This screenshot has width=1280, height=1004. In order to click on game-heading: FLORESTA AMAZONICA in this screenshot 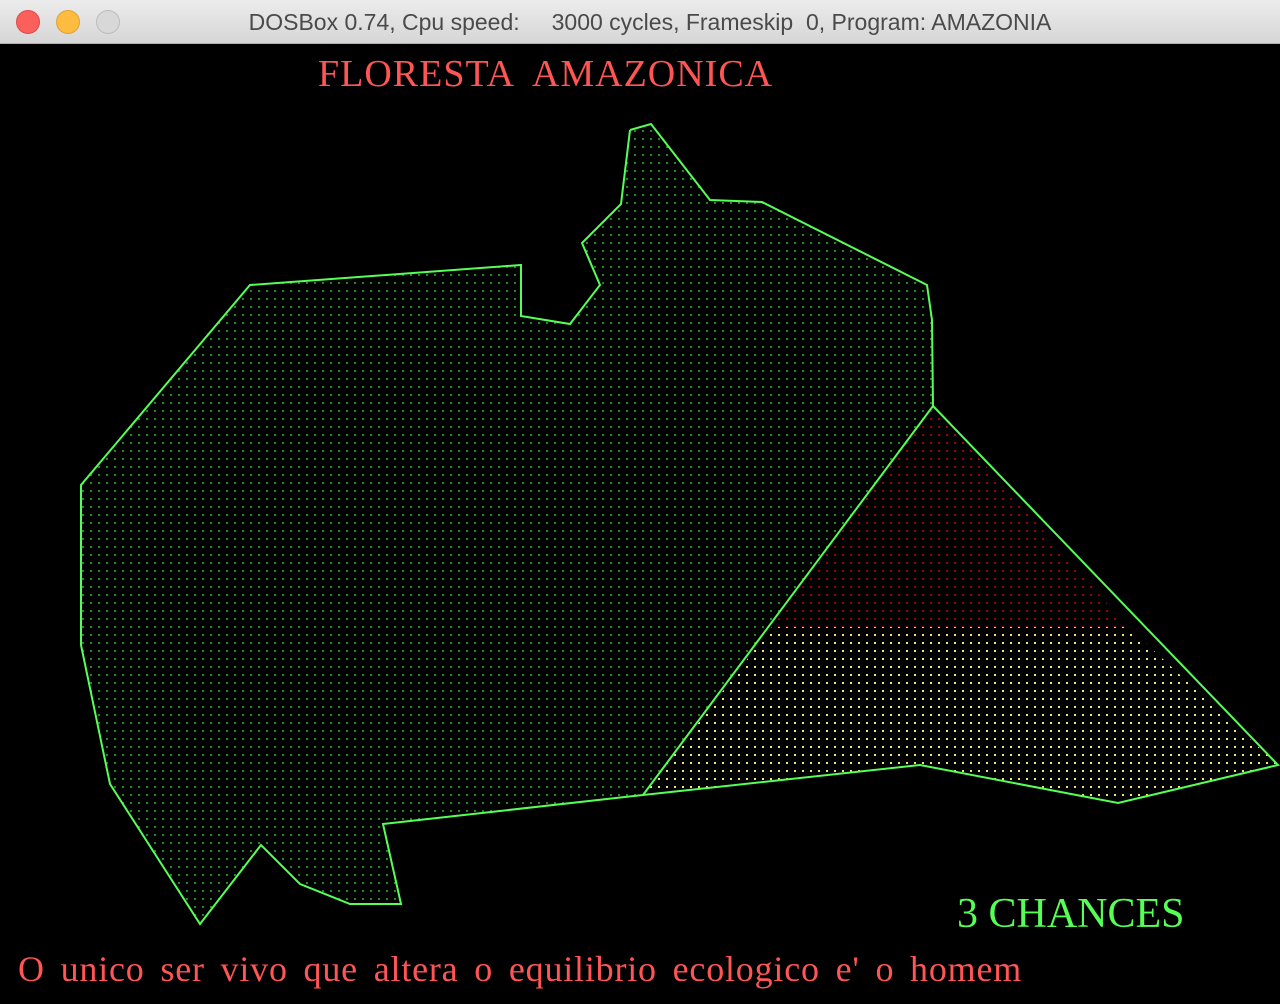, I will do `click(546, 74)`.